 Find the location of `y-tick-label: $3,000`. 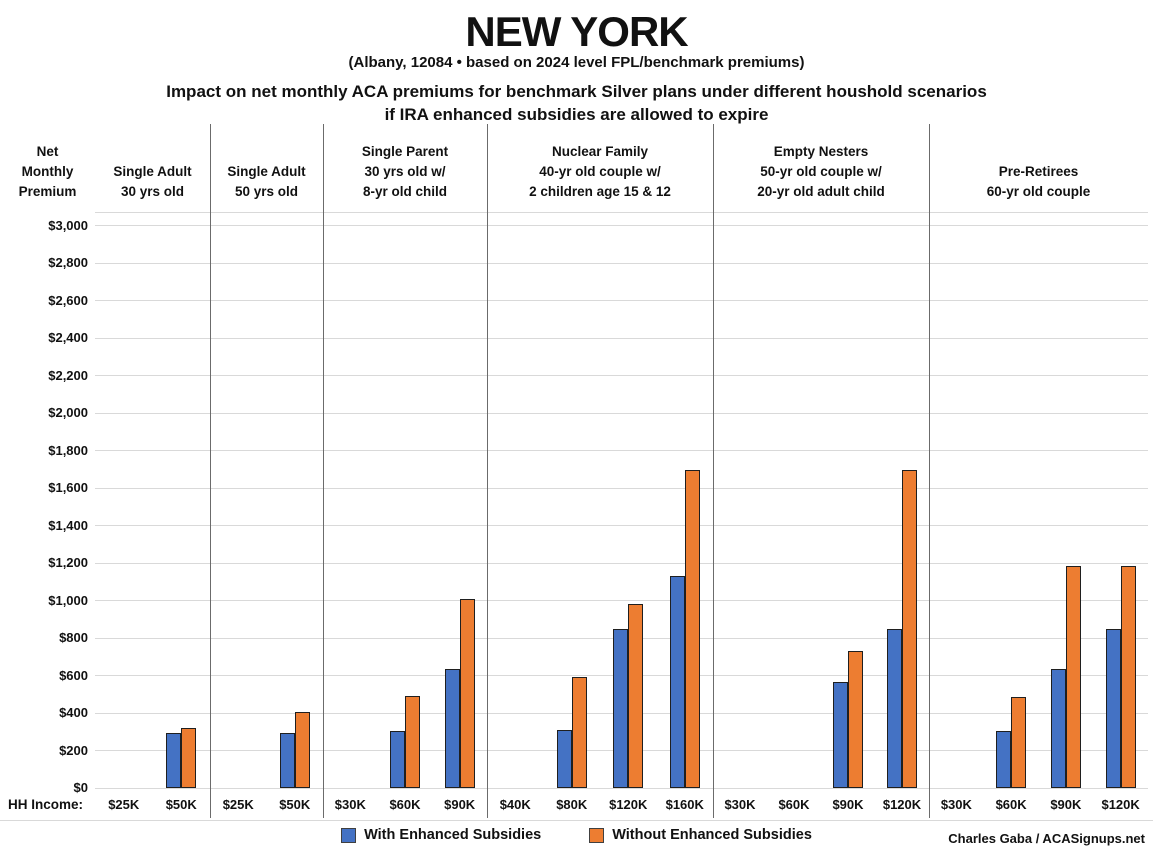

y-tick-label: $3,000 is located at coordinates (68, 225).